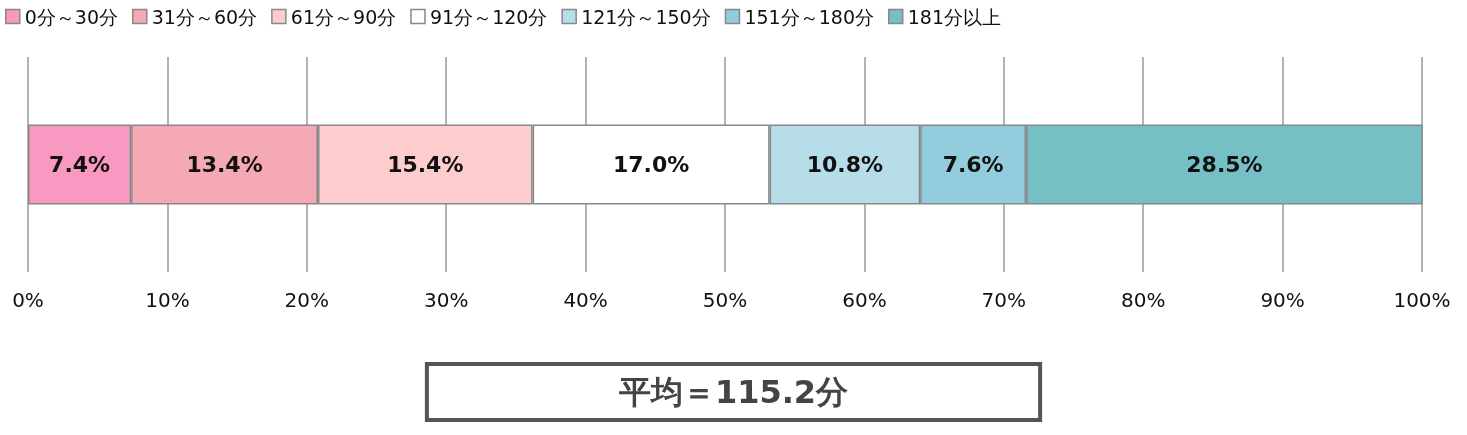 This screenshot has height=435, width=1467. Describe the element at coordinates (973, 164) in the screenshot. I see `data-label: 7.6%` at that location.